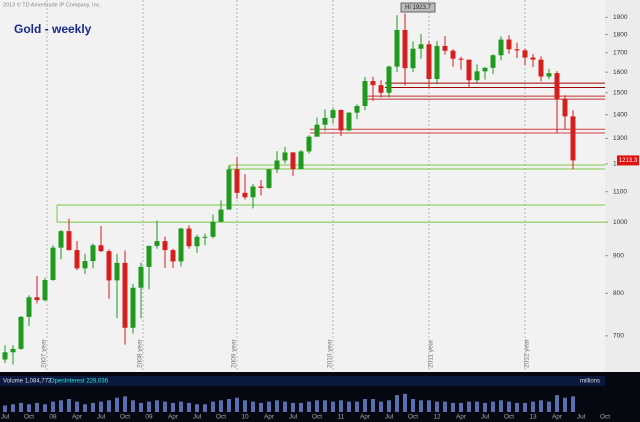  Describe the element at coordinates (620, 53) in the screenshot. I see `y-tick-label: 1700` at that location.